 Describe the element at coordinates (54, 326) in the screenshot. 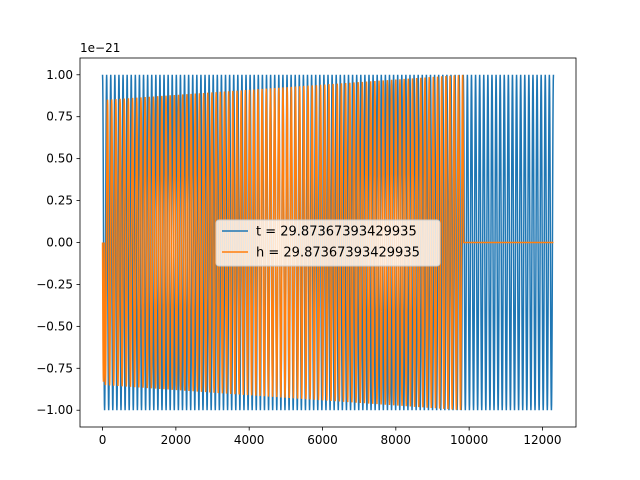

I see `y-tick-label: −0.50` at that location.